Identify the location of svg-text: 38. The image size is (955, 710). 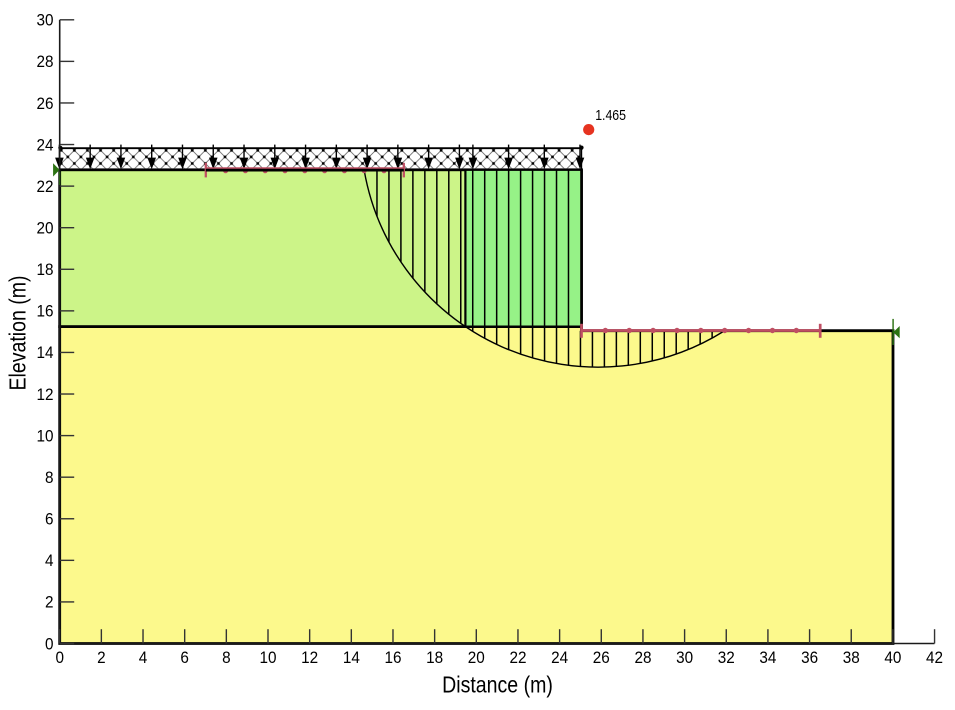
(851, 657).